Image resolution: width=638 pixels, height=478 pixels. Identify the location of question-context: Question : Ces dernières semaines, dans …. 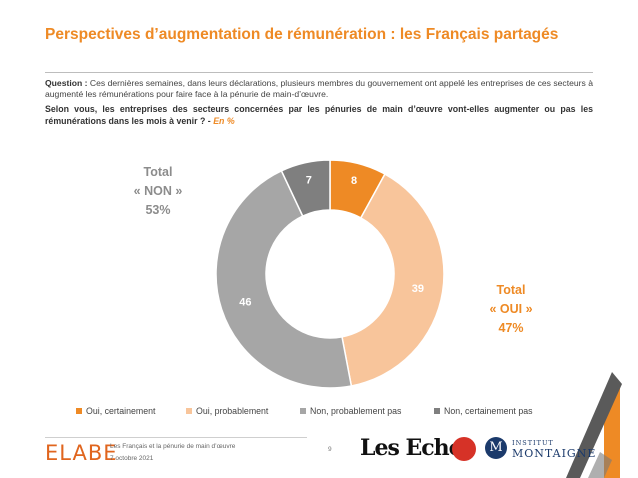
(319, 89).